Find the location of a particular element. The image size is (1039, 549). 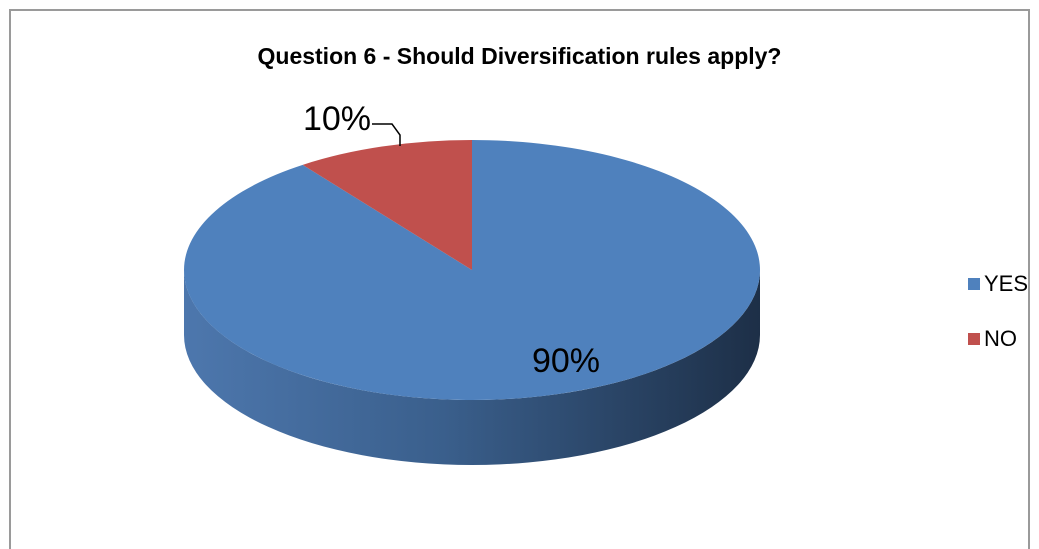

data-label-yes: 90% is located at coordinates (566, 361).